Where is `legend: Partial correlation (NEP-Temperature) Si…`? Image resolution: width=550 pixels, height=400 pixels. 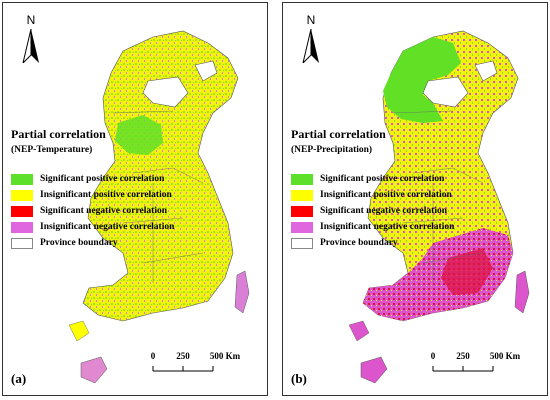 legend: Partial correlation (NEP-Temperature) Si… is located at coordinates (126, 189).